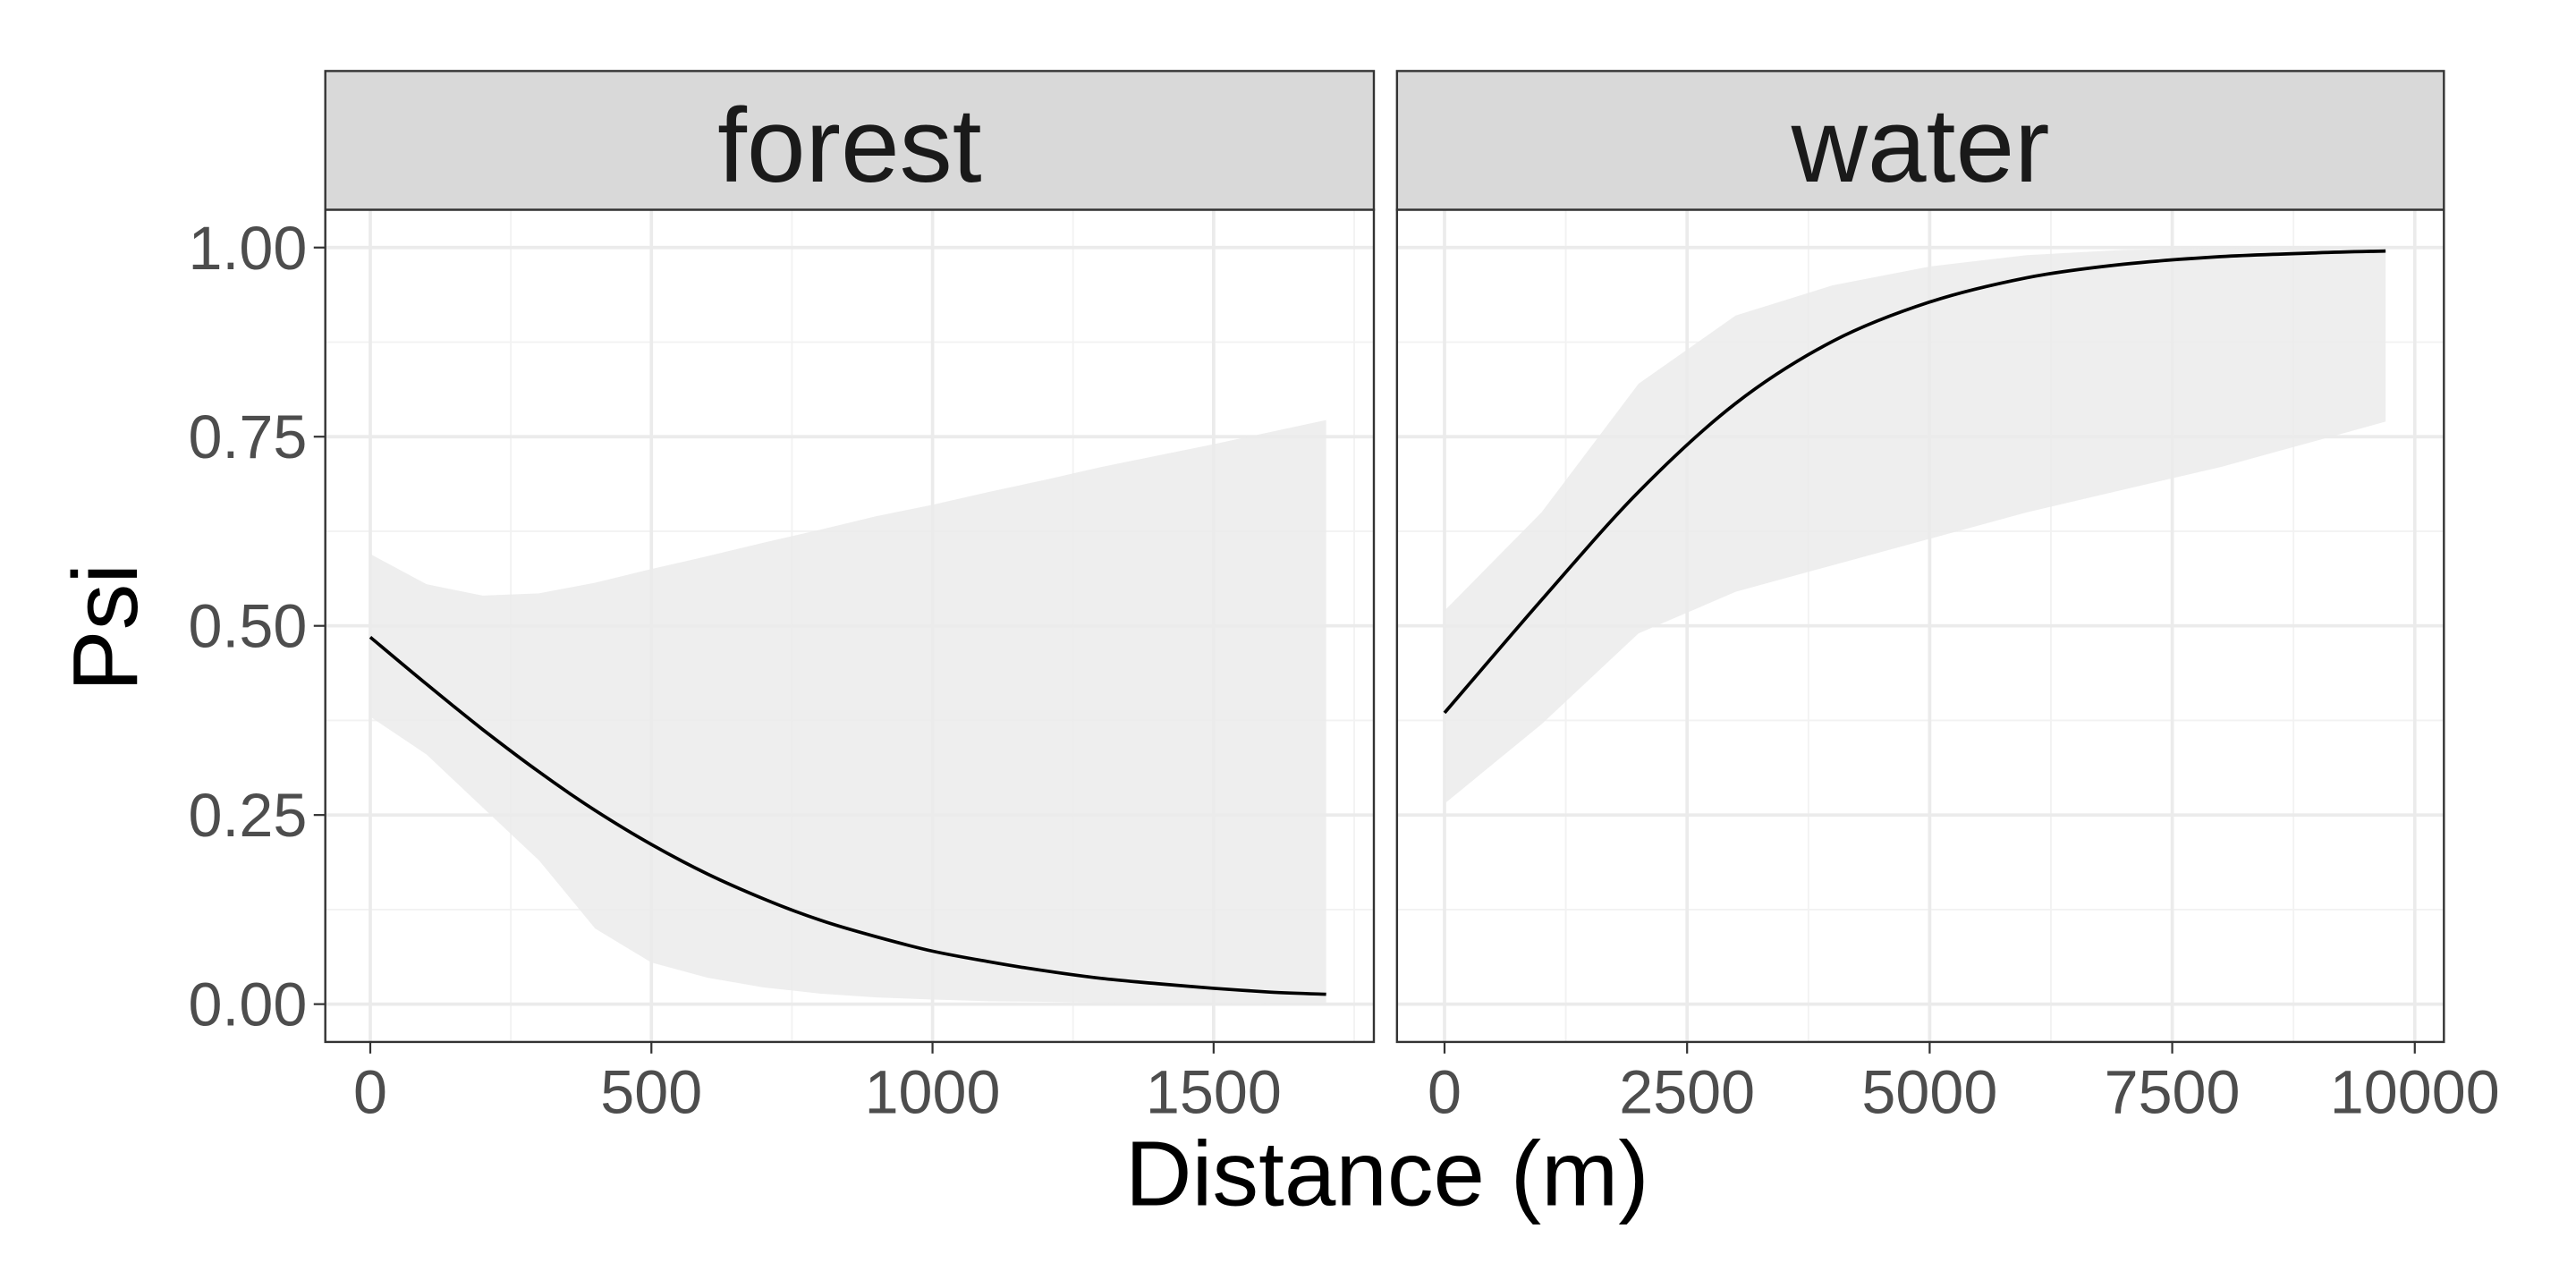 The image size is (2576, 1288). What do you see at coordinates (247, 249) in the screenshot?
I see `y-tick-label: 1.00` at bounding box center [247, 249].